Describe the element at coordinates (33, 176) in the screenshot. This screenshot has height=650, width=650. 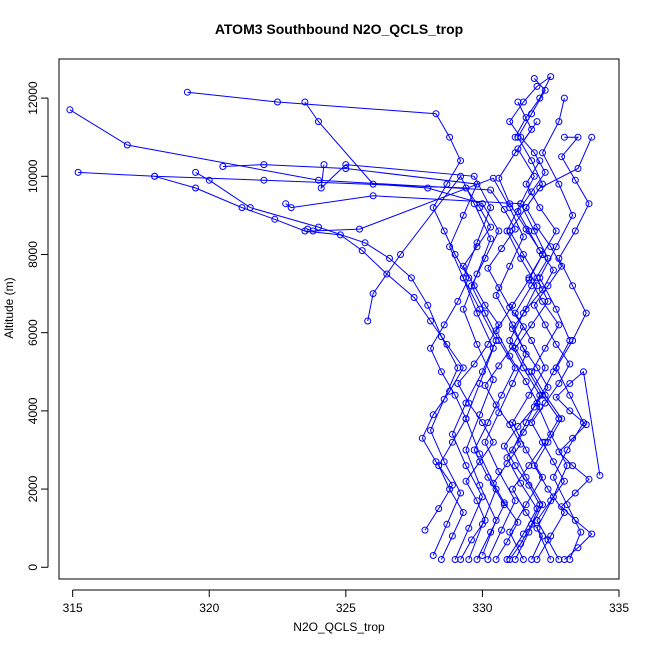
I see `y-tick-label: 10000` at that location.